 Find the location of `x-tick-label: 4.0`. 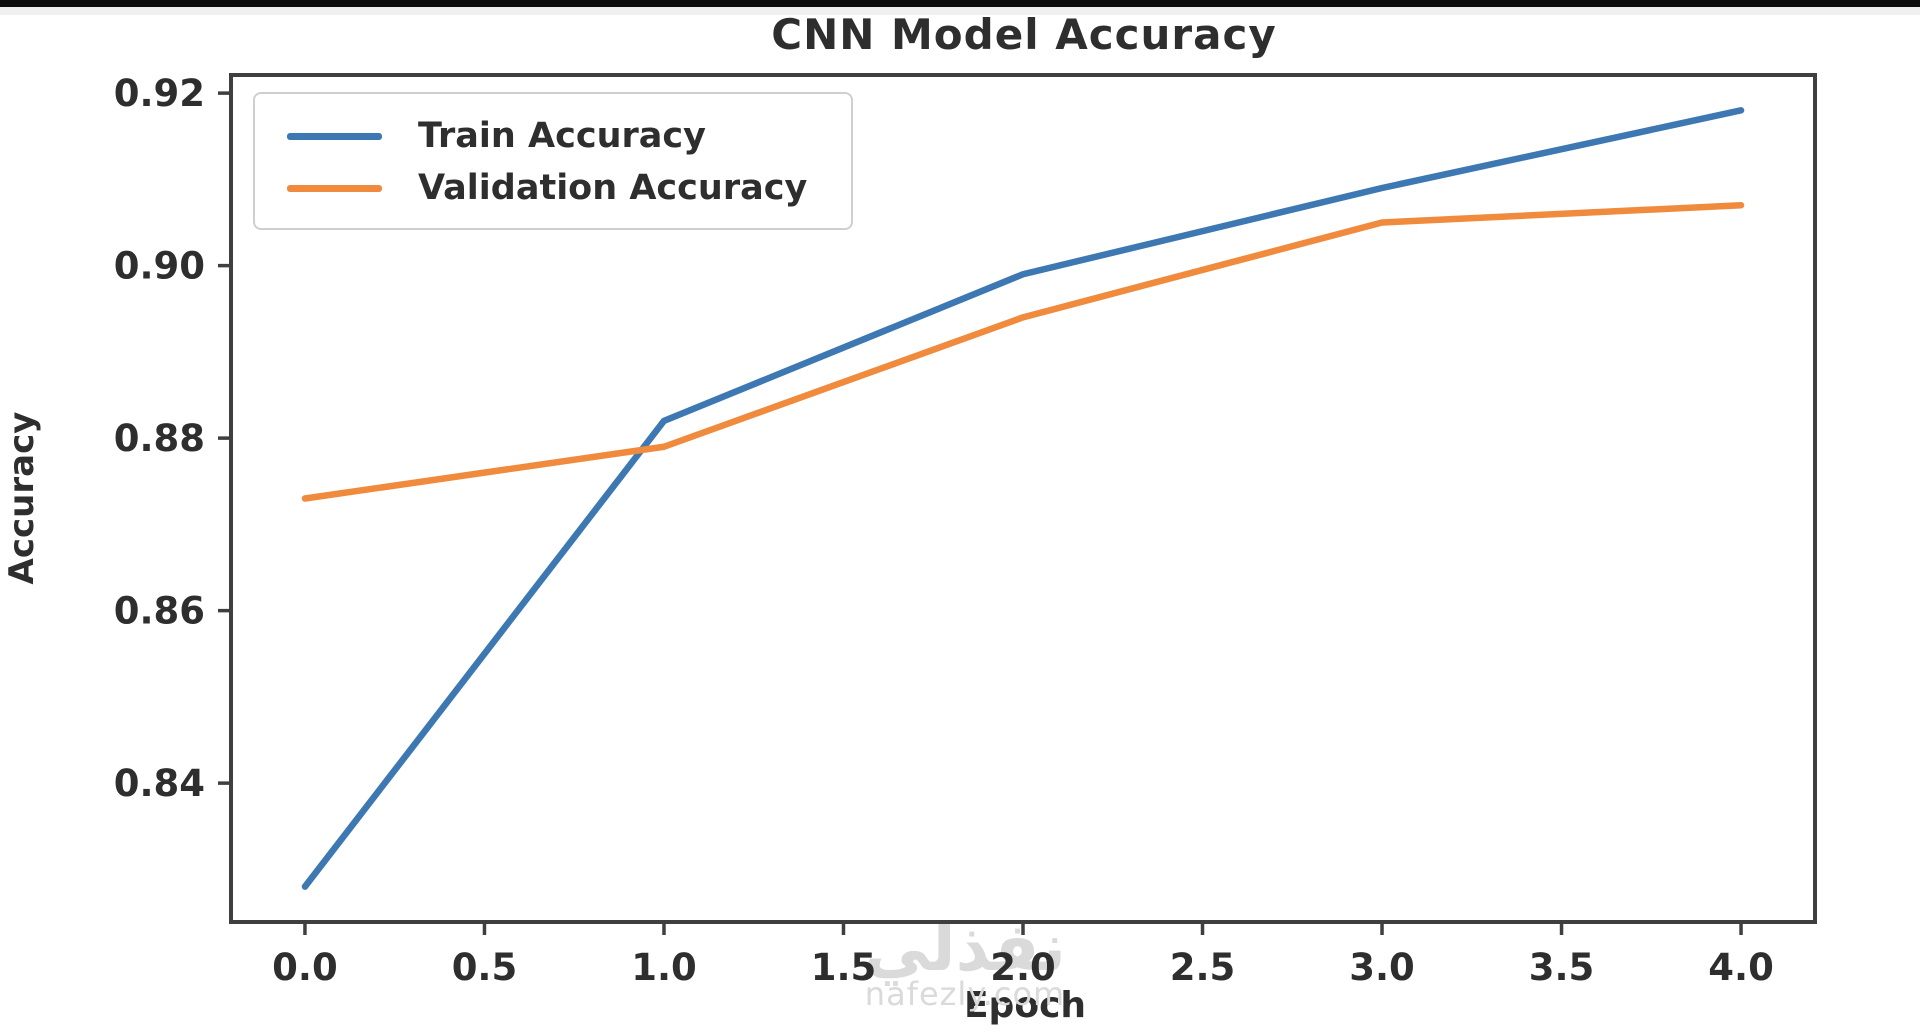

x-tick-label: 4.0 is located at coordinates (1741, 967).